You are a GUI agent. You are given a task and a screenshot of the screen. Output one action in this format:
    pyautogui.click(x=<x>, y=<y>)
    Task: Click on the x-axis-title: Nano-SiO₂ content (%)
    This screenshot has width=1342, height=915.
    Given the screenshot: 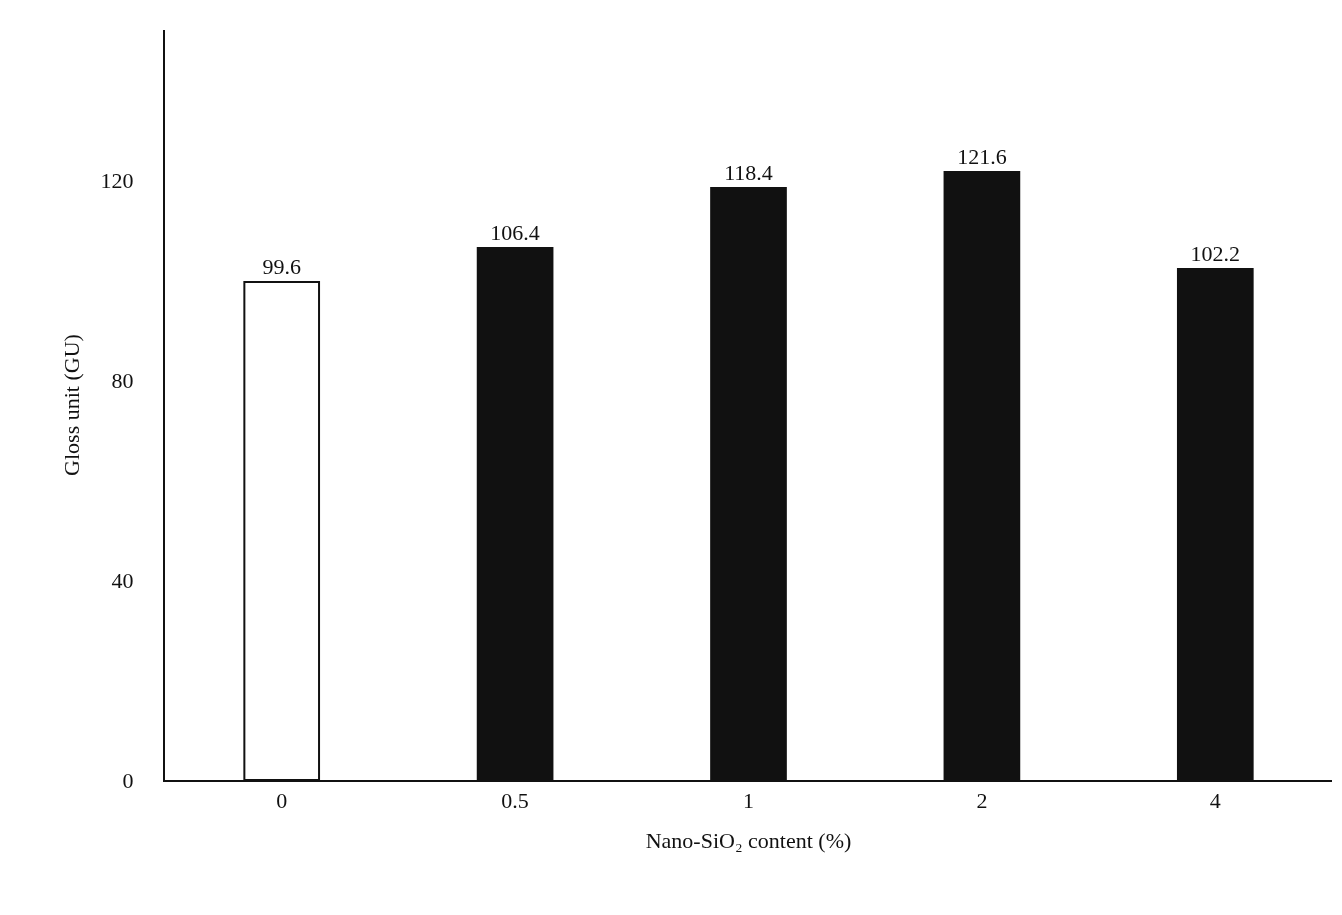 What is the action you would take?
    pyautogui.click(x=748, y=840)
    